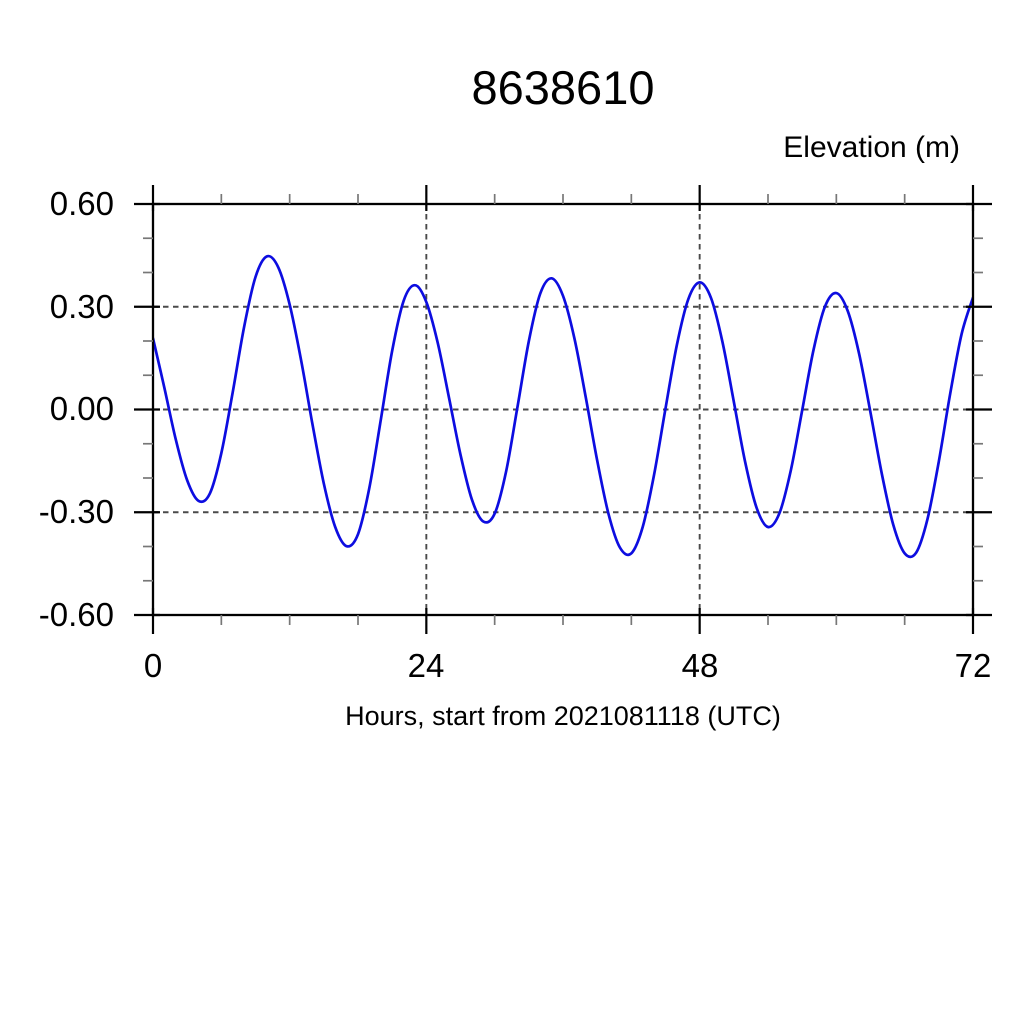 This screenshot has width=1024, height=1024. What do you see at coordinates (563, 716) in the screenshot?
I see `x-axis-title: Hours, start from 2021081118 (UTC)` at bounding box center [563, 716].